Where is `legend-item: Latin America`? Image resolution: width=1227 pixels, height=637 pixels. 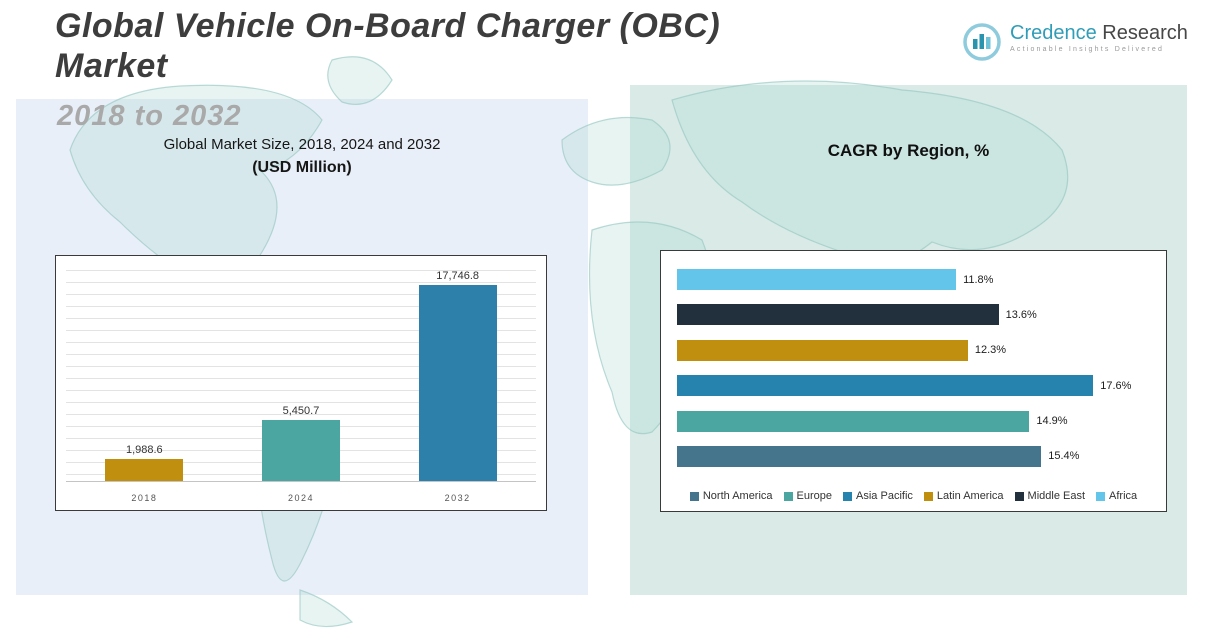
legend-item: Latin America is located at coordinates (963, 496).